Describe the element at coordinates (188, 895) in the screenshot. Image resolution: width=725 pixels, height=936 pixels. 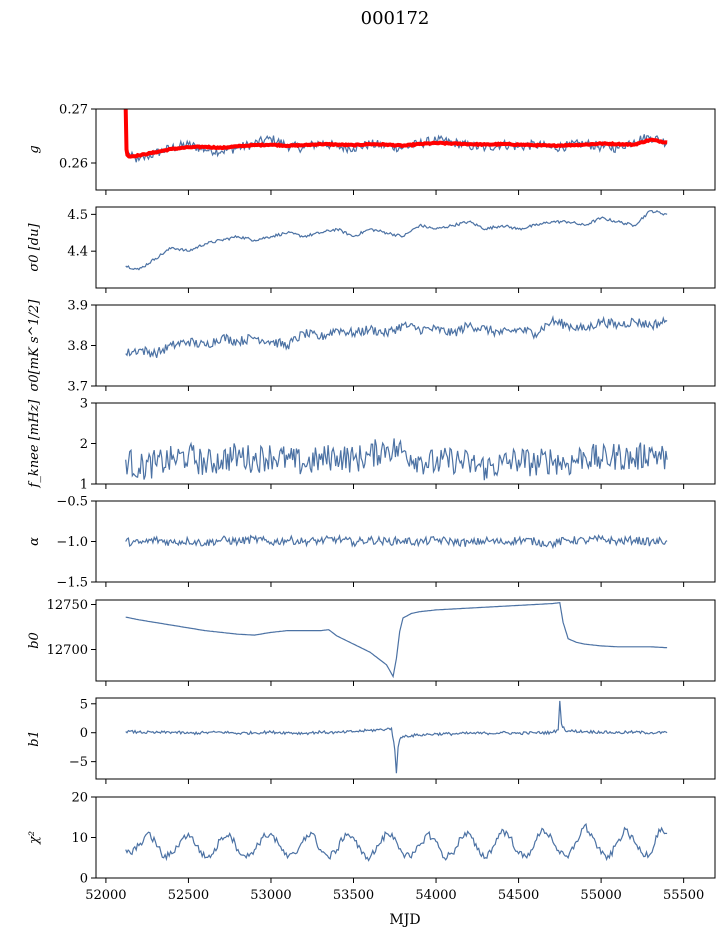
I see `x-tick-label: 52500` at that location.